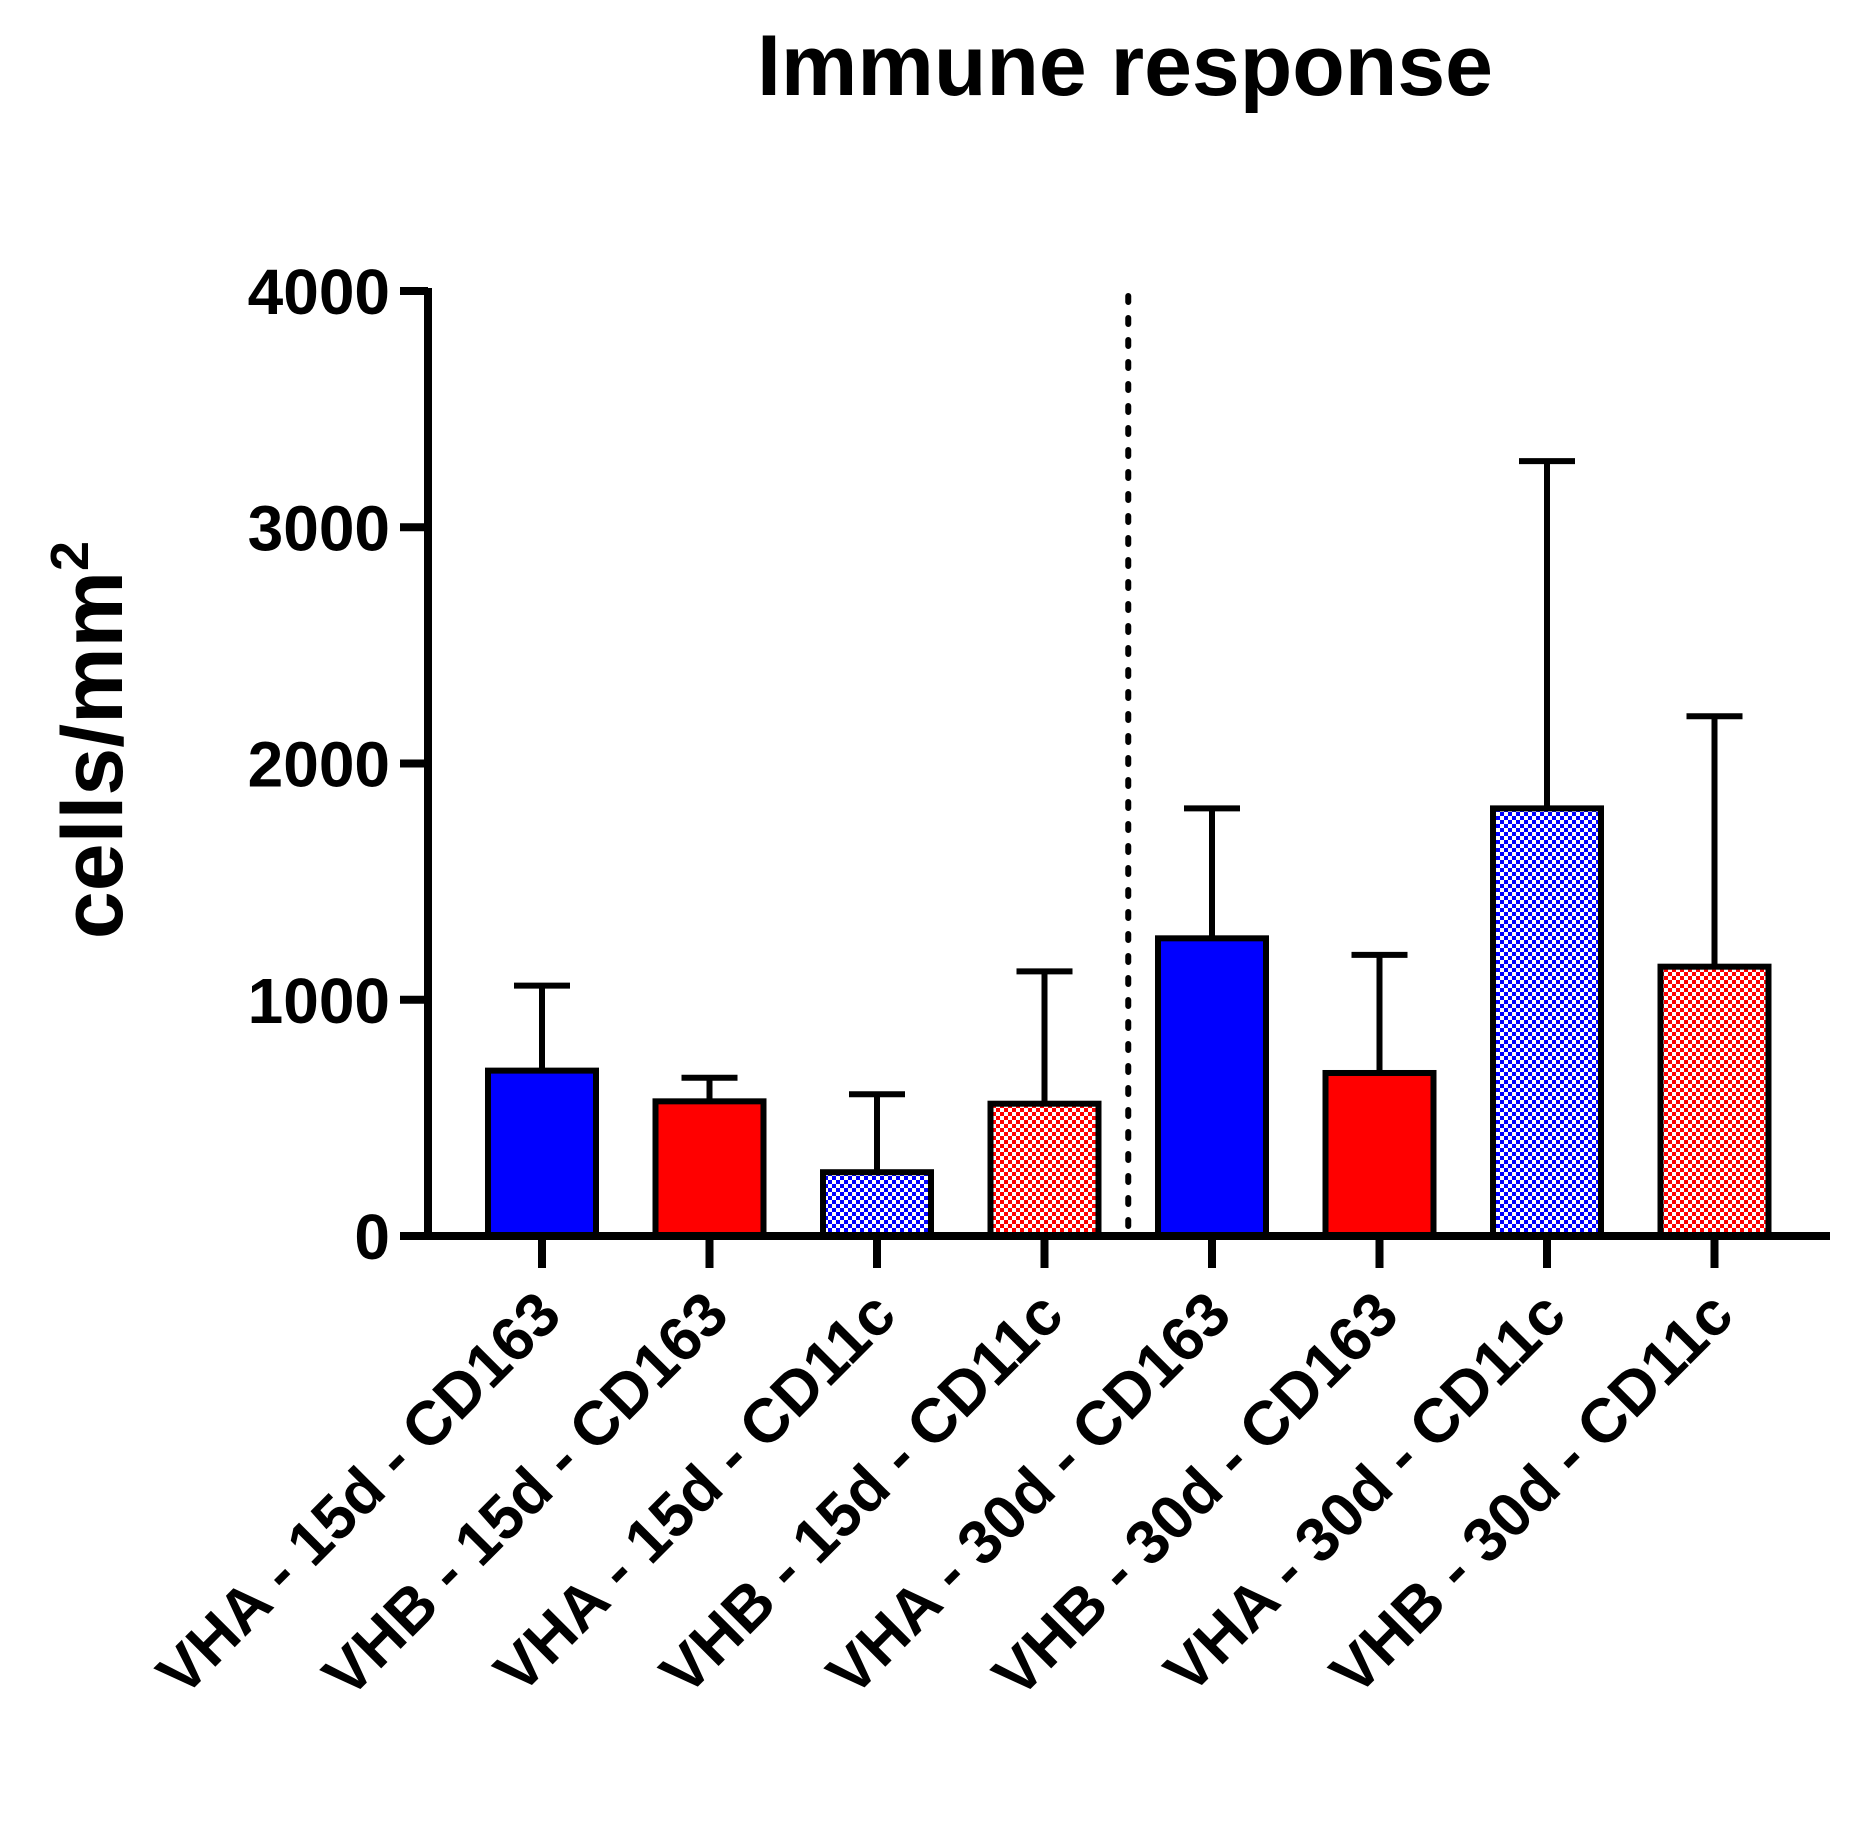  I want to click on chart-title: Immune response, so click(1125, 66).